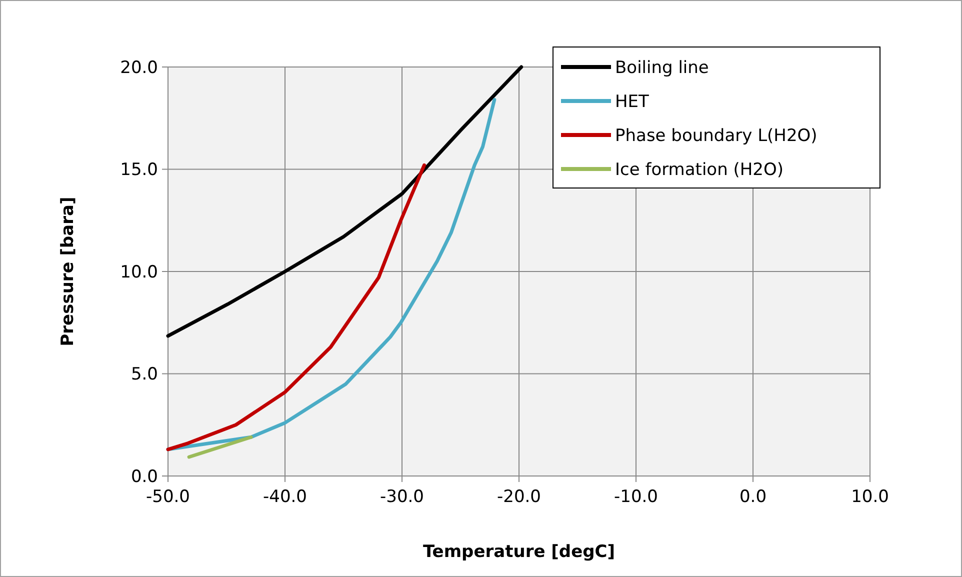  I want to click on legend-label: Boiling line, so click(662, 68).